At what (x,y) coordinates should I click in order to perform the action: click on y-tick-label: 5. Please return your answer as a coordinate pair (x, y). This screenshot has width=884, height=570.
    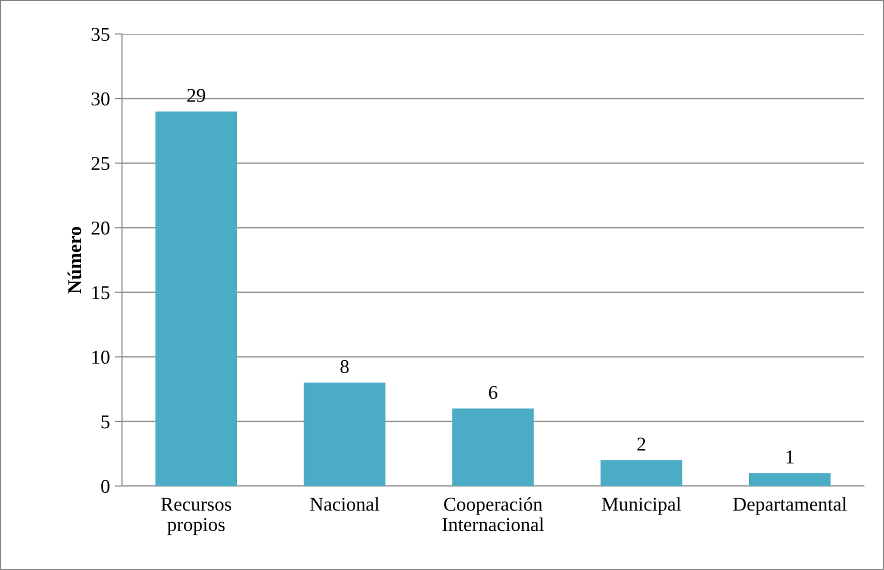
    Looking at the image, I should click on (106, 421).